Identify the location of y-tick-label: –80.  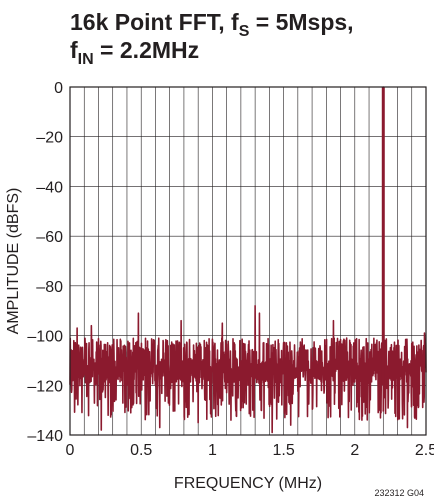
(49, 287).